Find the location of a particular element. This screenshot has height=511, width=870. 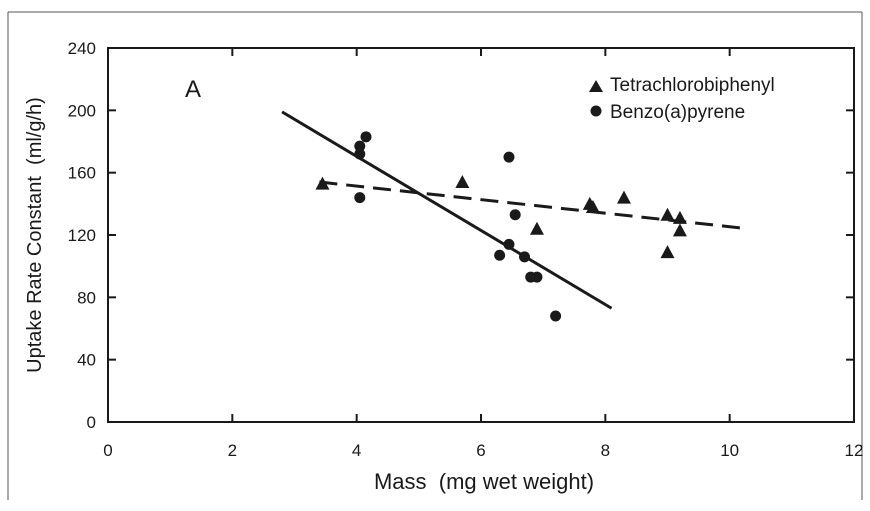

y-tick-label: 40 is located at coordinates (86, 360).